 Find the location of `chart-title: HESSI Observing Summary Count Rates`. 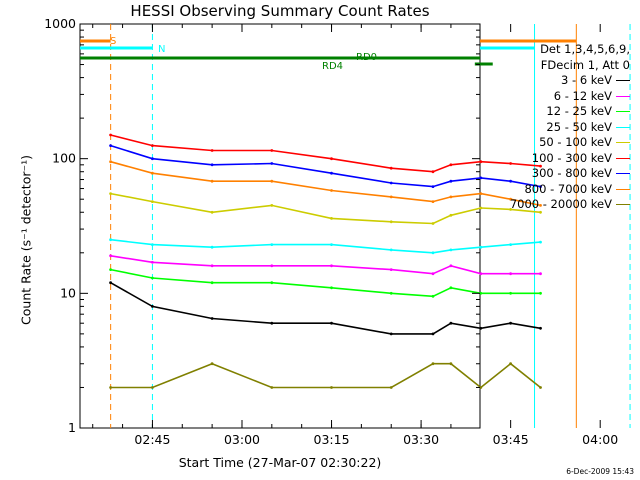

chart-title: HESSI Observing Summary Count Rates is located at coordinates (280, 11).